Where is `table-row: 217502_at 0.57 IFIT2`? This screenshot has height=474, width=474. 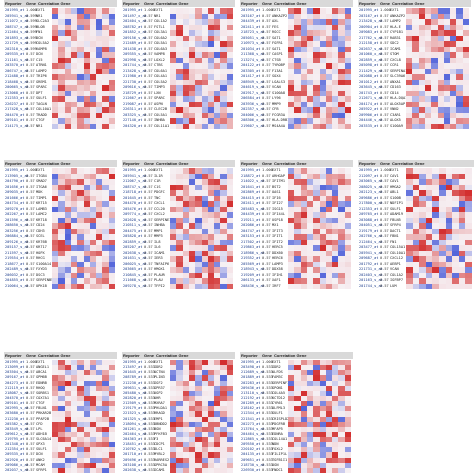 table-row: 217502_at 0.57 IFIT2 is located at coordinates (296, 243).